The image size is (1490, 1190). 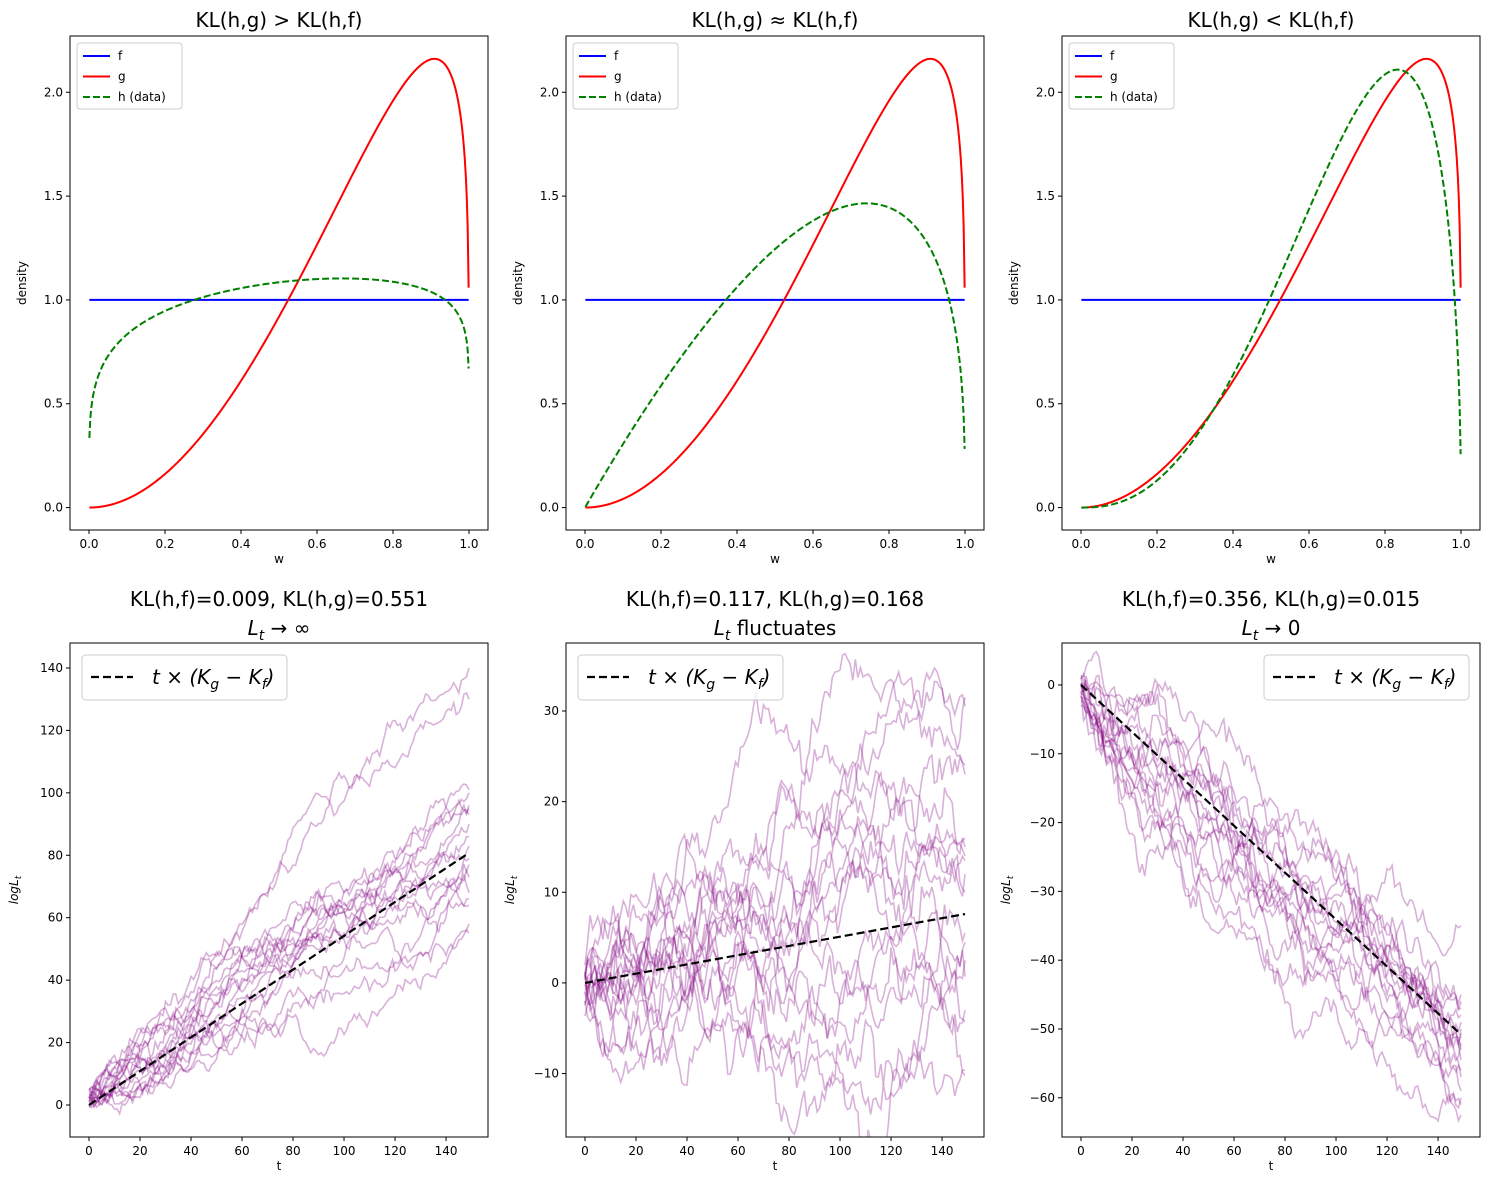 What do you see at coordinates (678, 677) in the screenshot?
I see `legend-part: t × (K` at bounding box center [678, 677].